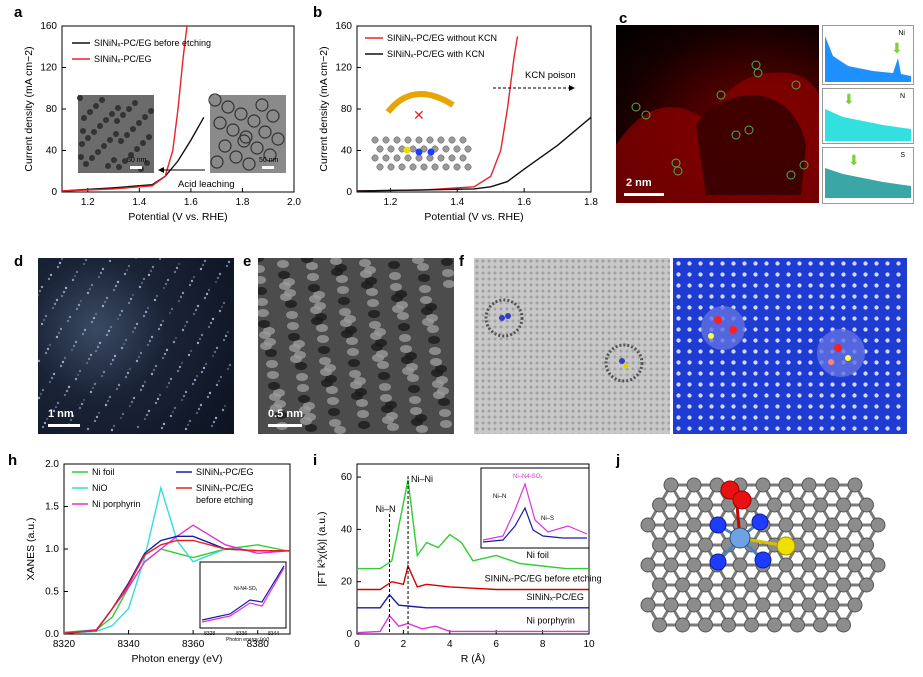 The height and width of the screenshot is (677, 923). Describe the element at coordinates (18, 12) in the screenshot. I see `panel-label-a: a` at that location.